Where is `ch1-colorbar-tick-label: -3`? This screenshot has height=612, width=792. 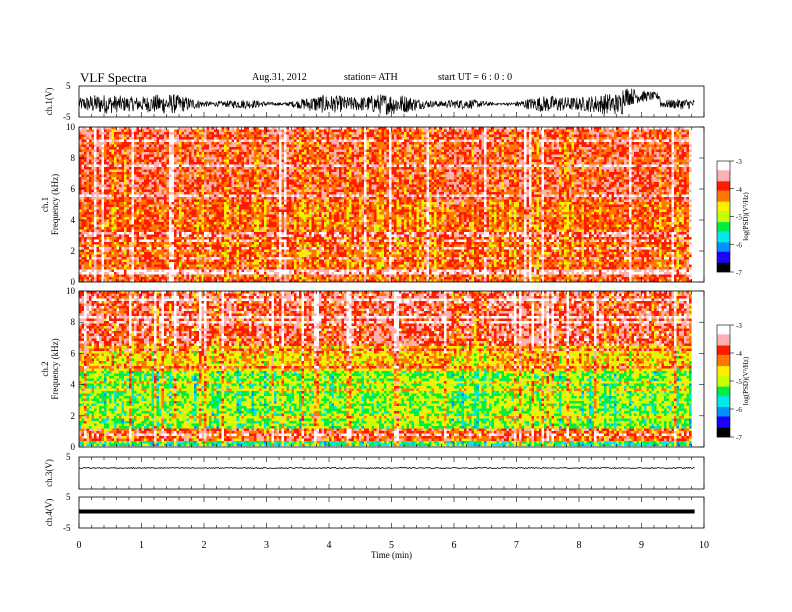 ch1-colorbar-tick-label: -3 is located at coordinates (739, 162).